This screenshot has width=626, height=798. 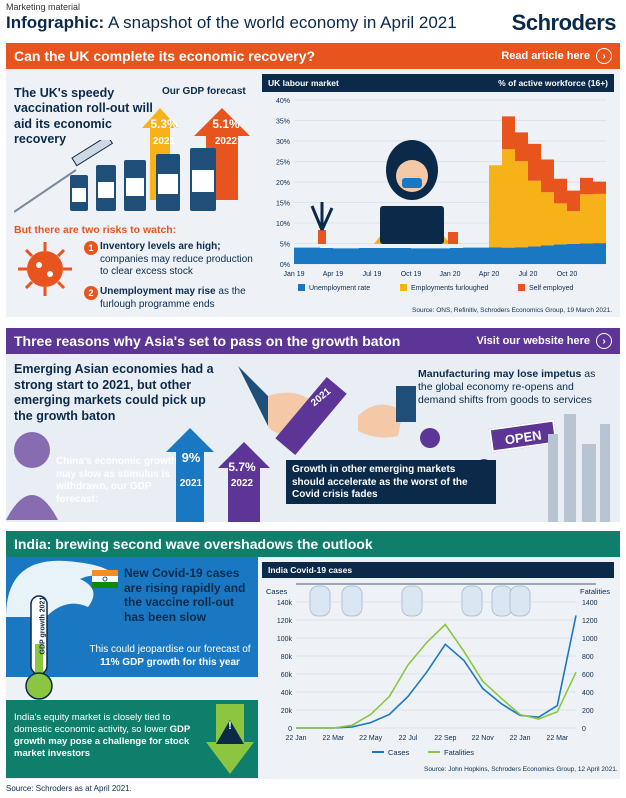 What do you see at coordinates (283, 224) in the screenshot?
I see `y-tick-label: 10%` at bounding box center [283, 224].